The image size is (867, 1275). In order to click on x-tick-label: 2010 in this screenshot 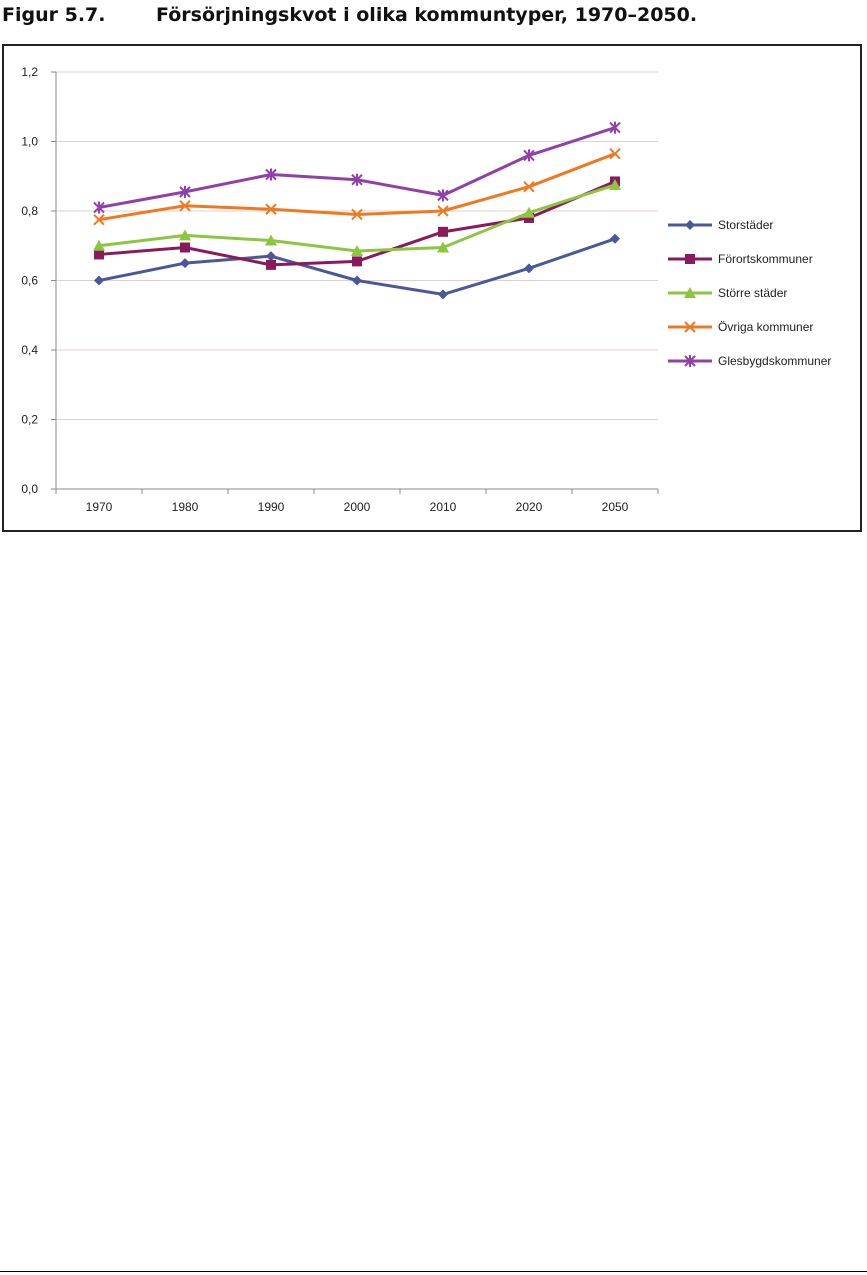, I will do `click(443, 507)`.